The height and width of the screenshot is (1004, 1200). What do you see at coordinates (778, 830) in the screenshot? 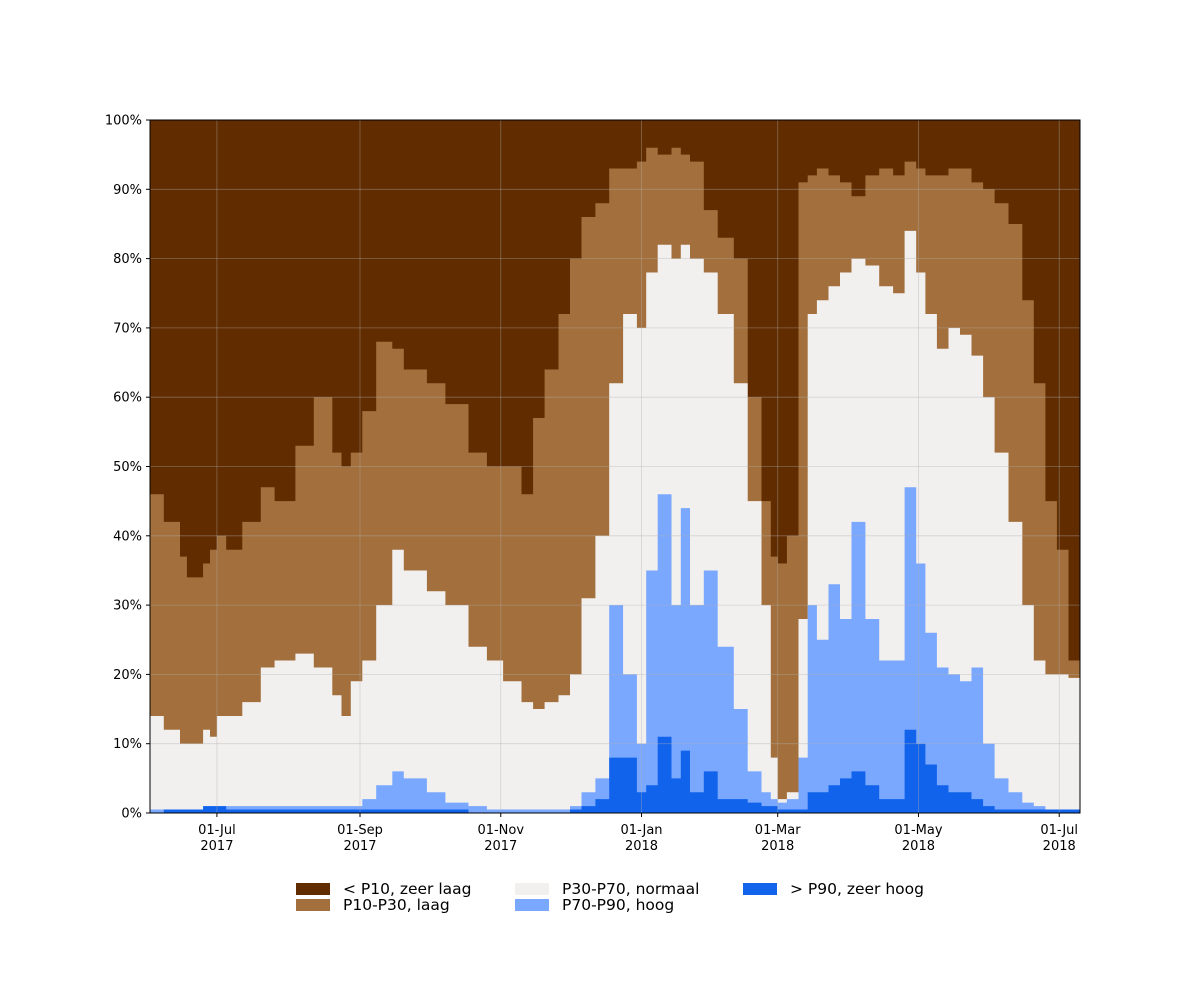
I see `x-tick-label: 01-Mar` at bounding box center [778, 830].